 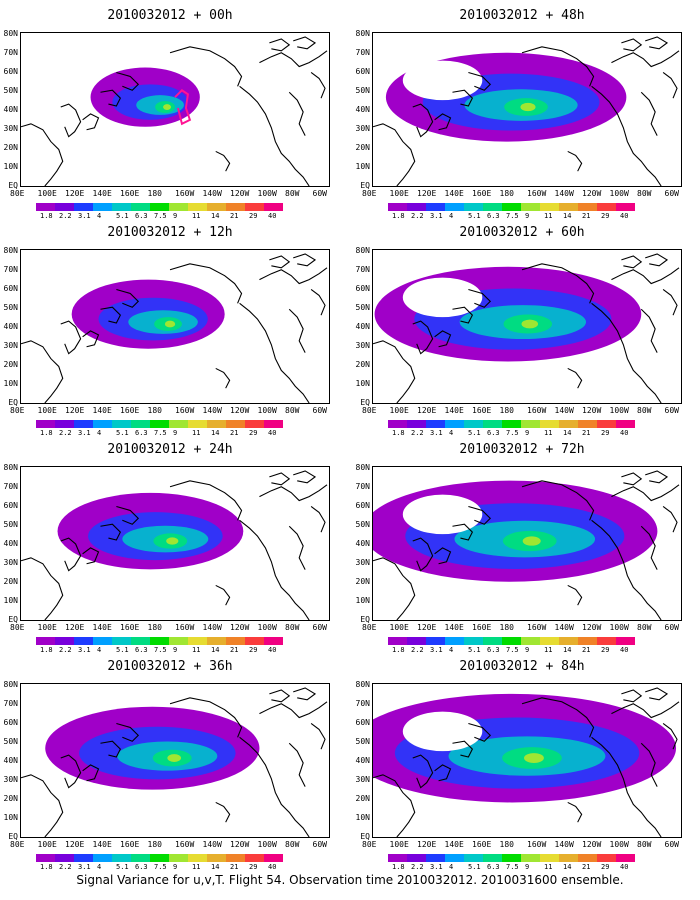 What do you see at coordinates (234, 433) in the screenshot?
I see `colorbar-label: 21` at bounding box center [234, 433].